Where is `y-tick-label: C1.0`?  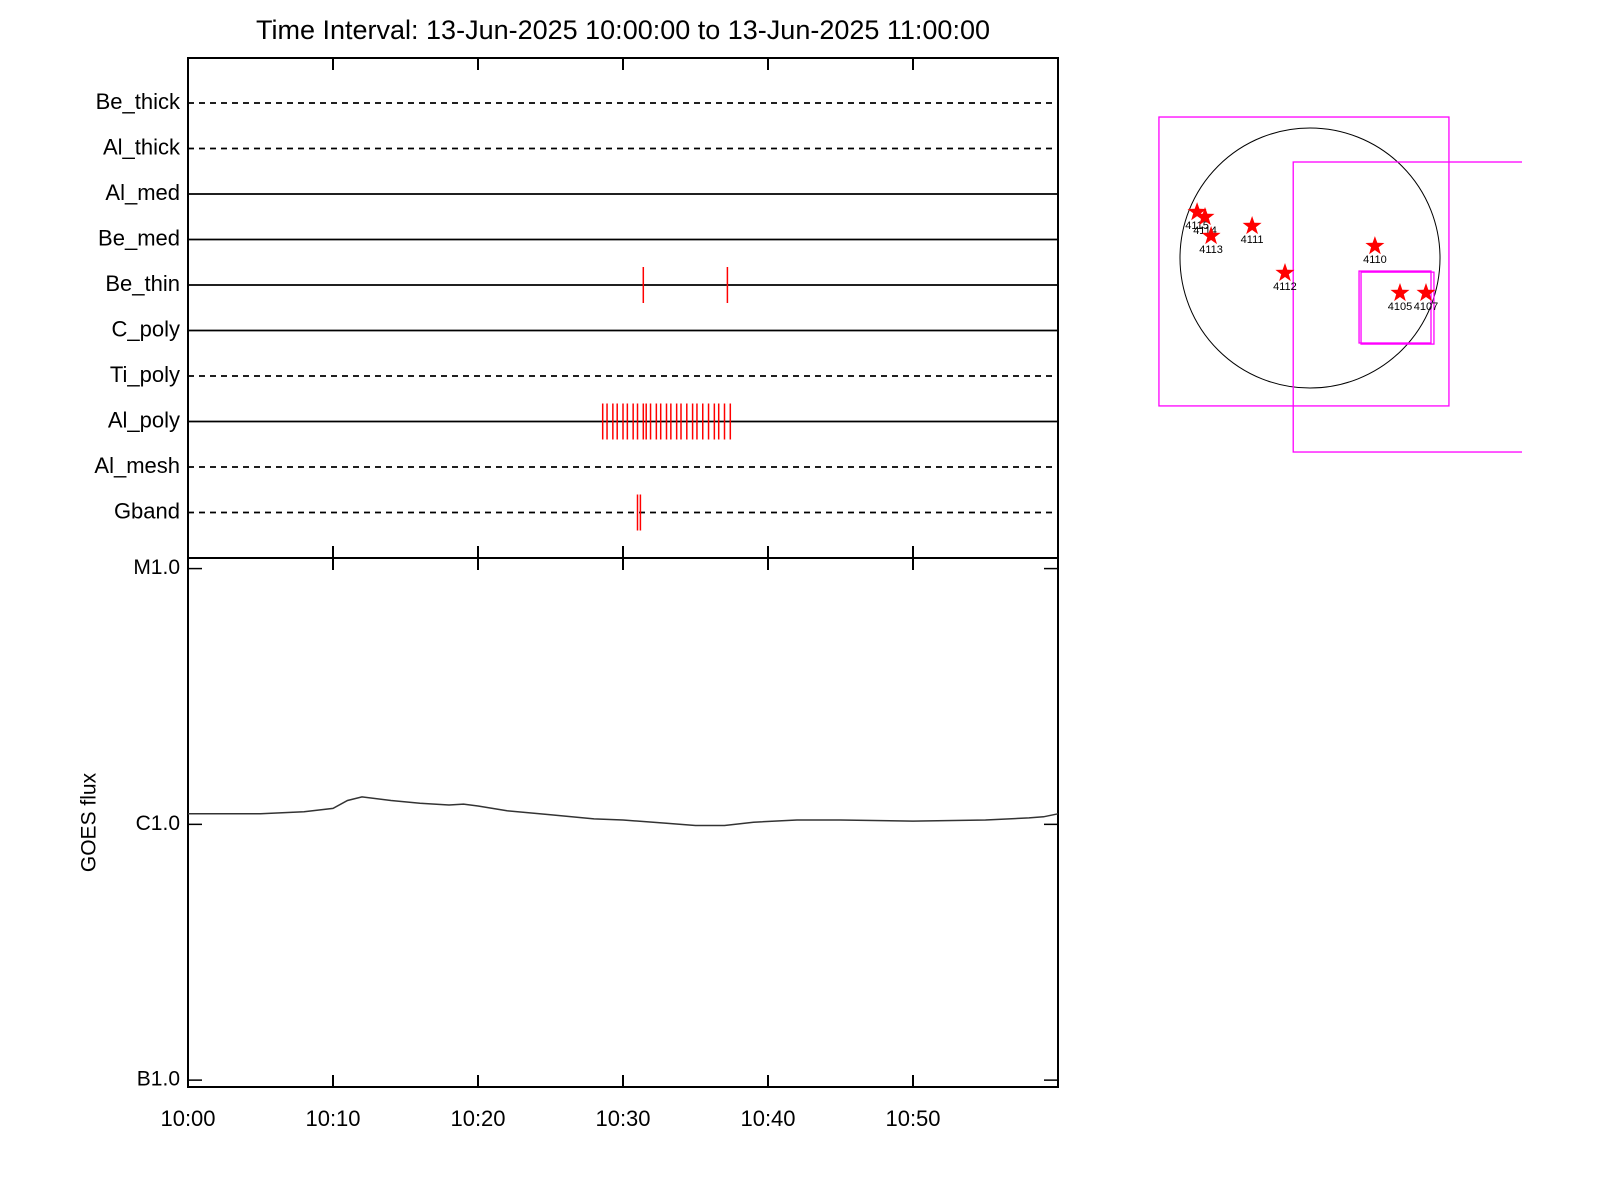
y-tick-label: C1.0 is located at coordinates (158, 823).